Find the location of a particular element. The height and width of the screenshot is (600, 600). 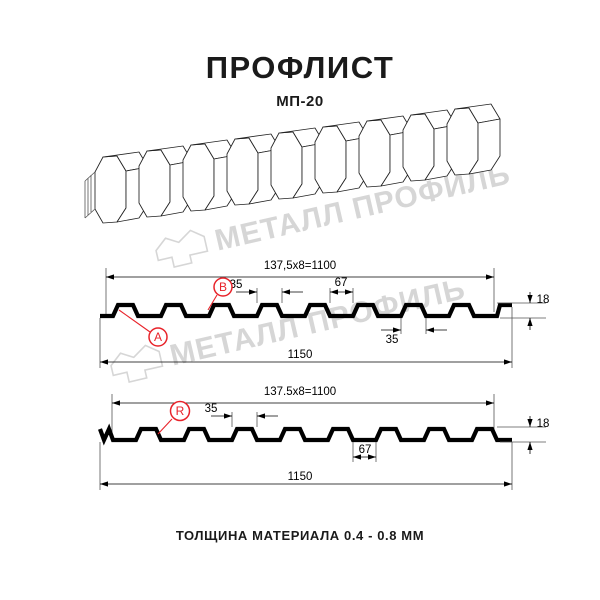

dim-label-valley-width-1: 67 is located at coordinates (341, 283).